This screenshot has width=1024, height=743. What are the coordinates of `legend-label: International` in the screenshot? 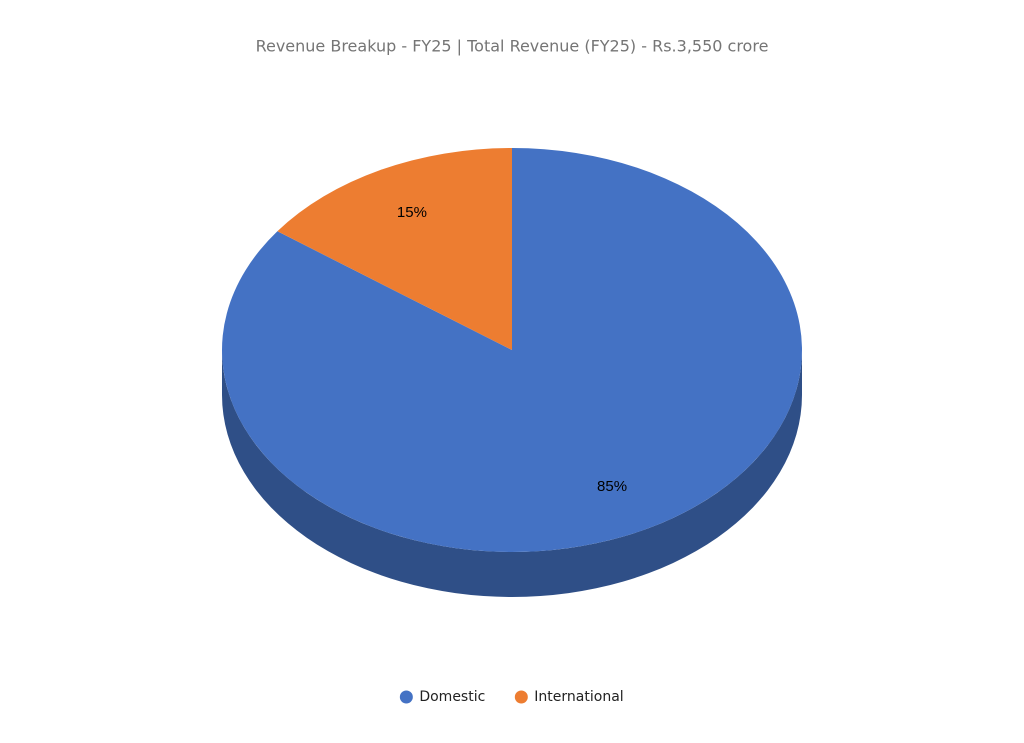 It's located at (578, 697).